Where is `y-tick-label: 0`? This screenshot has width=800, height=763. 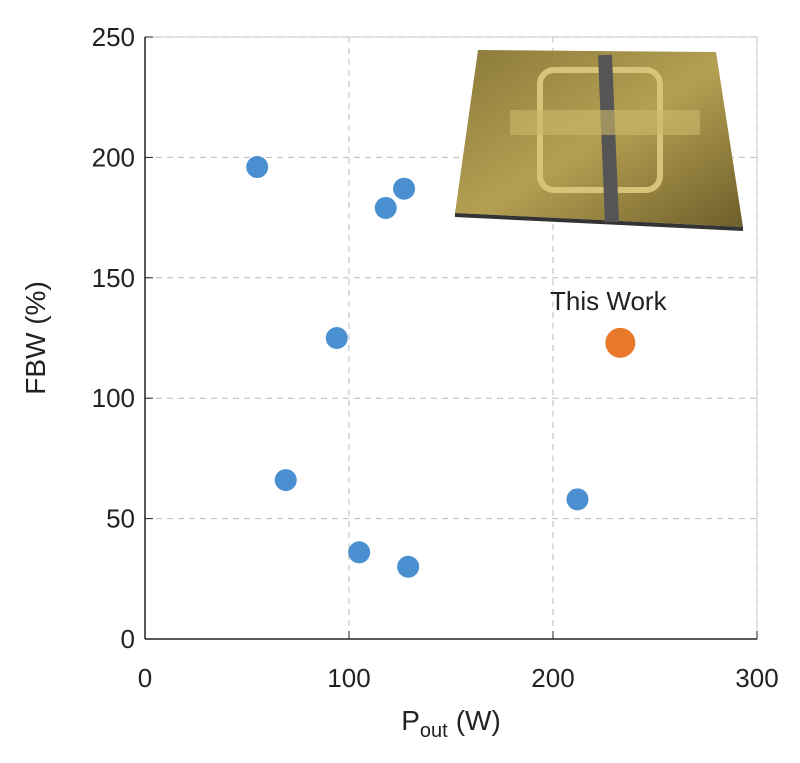 y-tick-label: 0 is located at coordinates (128, 639).